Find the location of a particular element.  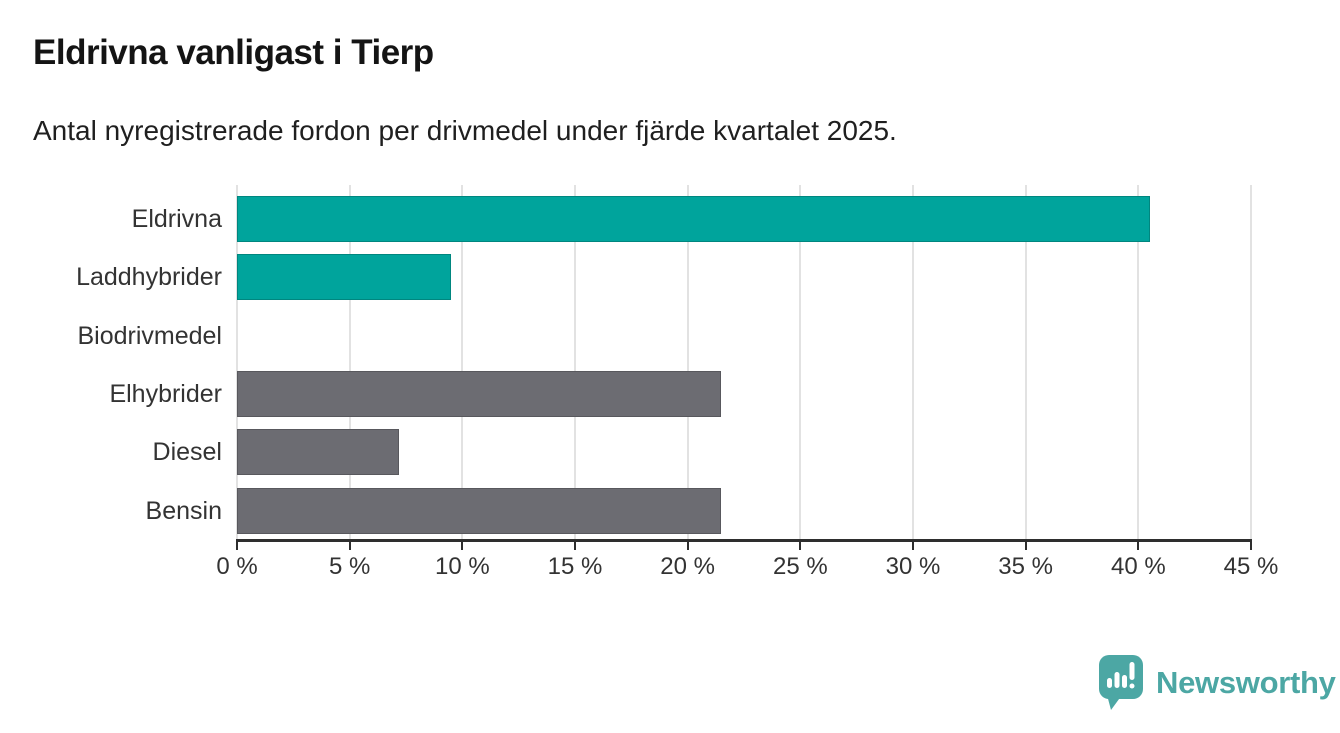

category-label-eldrivna: Eldrivna is located at coordinates (176, 219).